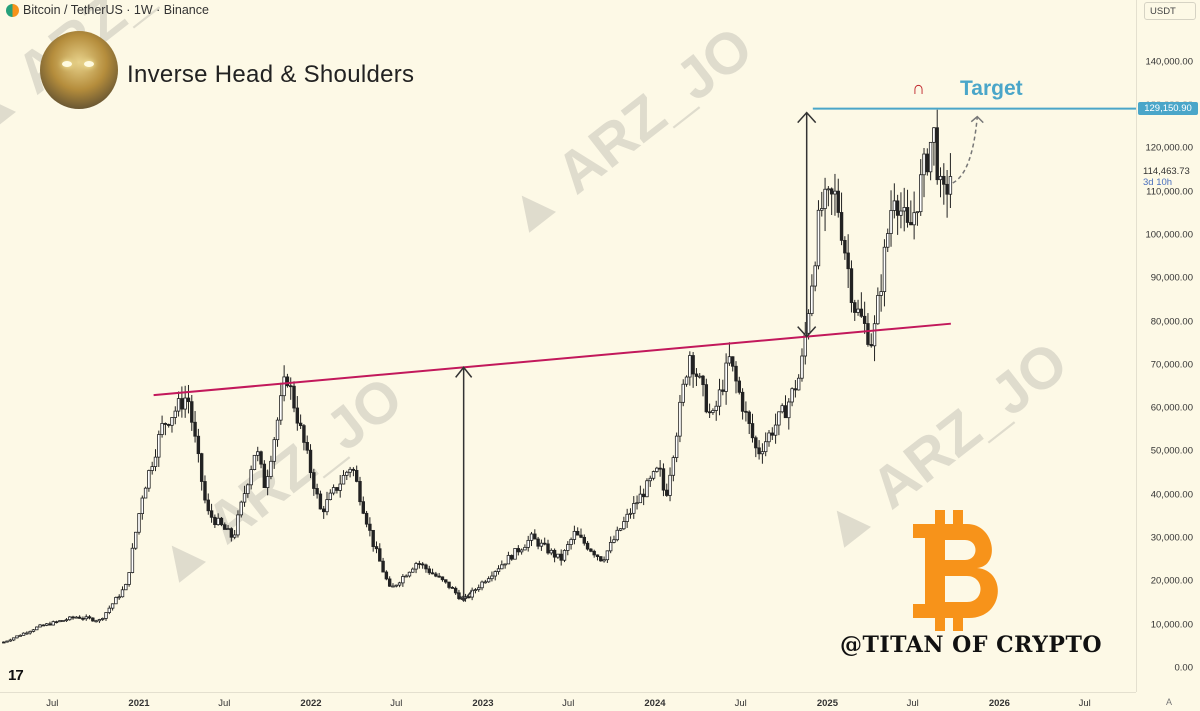  What do you see at coordinates (552, 359) in the screenshot?
I see `neckline` at bounding box center [552, 359].